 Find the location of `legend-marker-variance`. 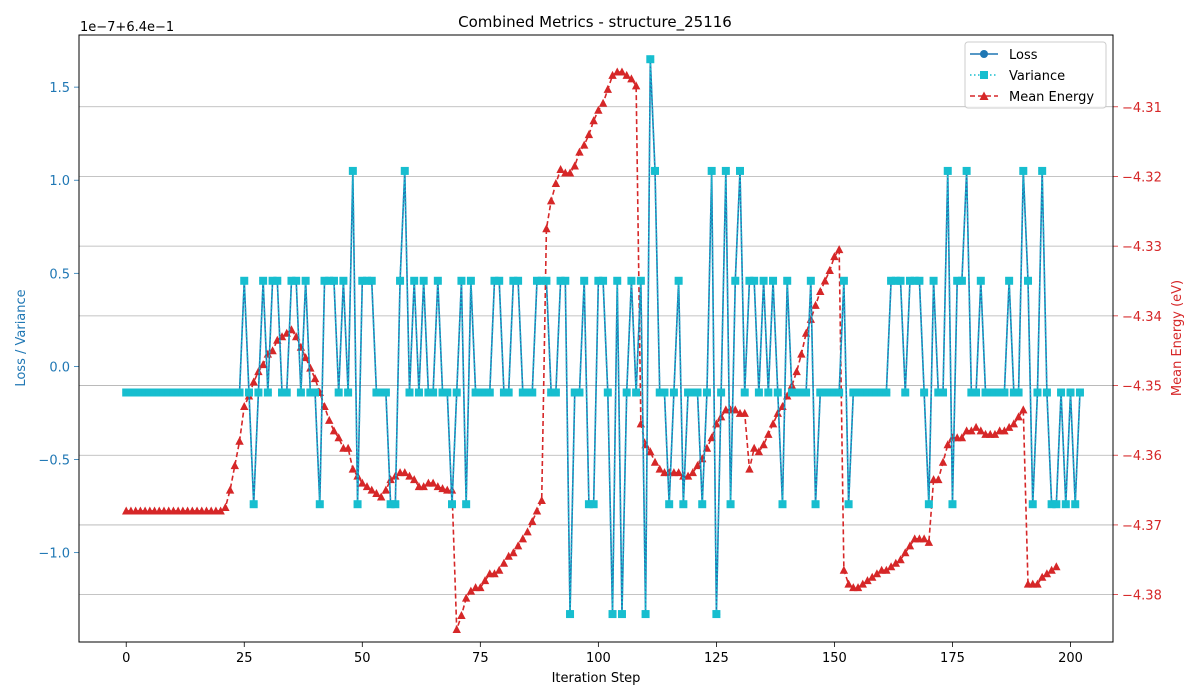

legend-marker-variance is located at coordinates (984, 75).